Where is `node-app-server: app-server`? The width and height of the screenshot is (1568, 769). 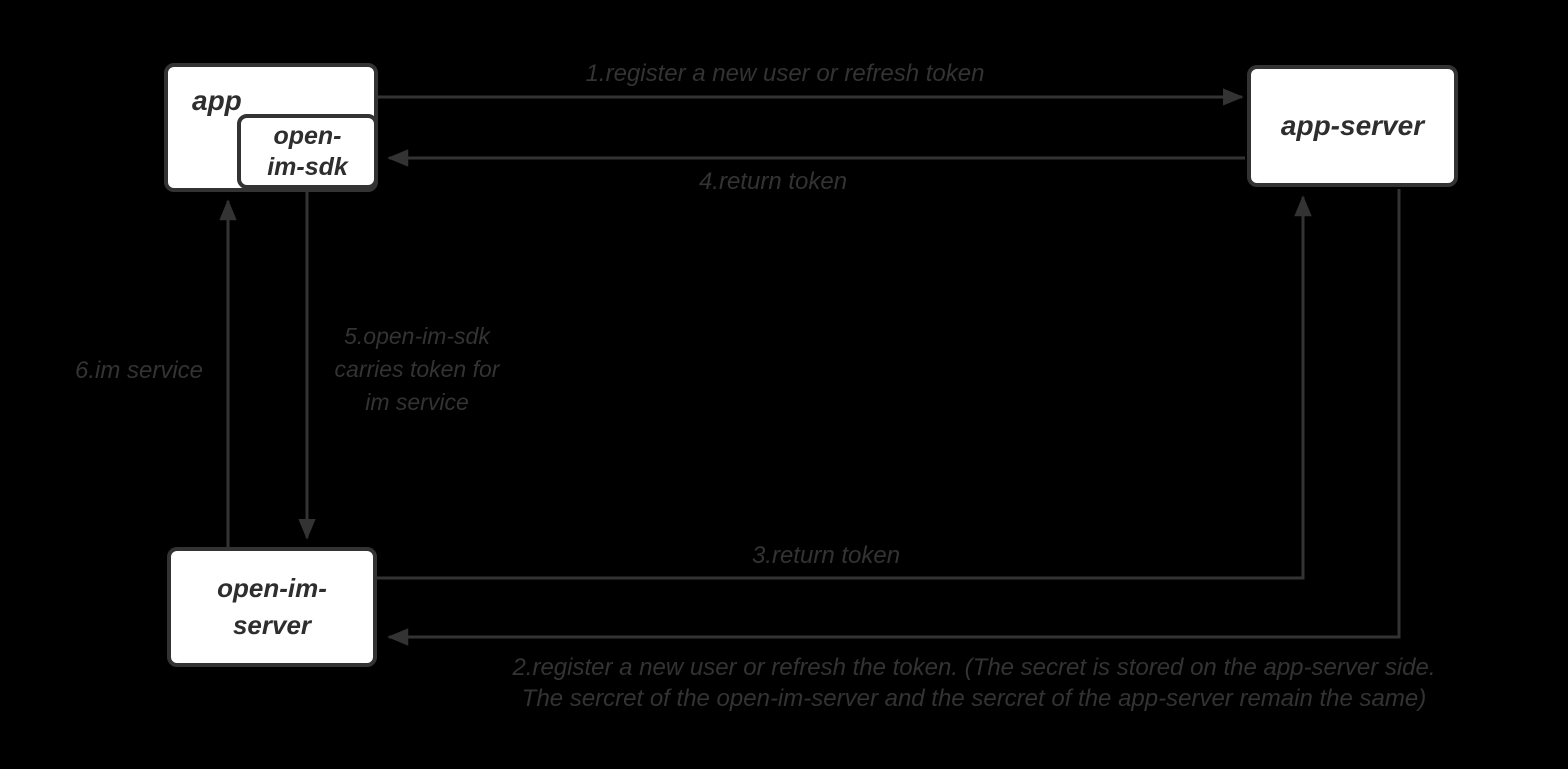
node-app-server: app-server is located at coordinates (1352, 126).